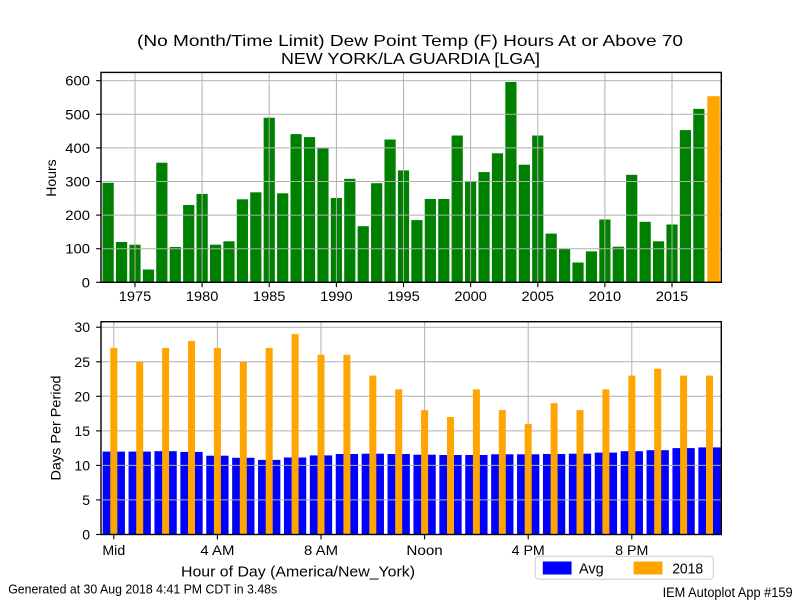  I want to click on svg-text: 20, so click(82, 396).